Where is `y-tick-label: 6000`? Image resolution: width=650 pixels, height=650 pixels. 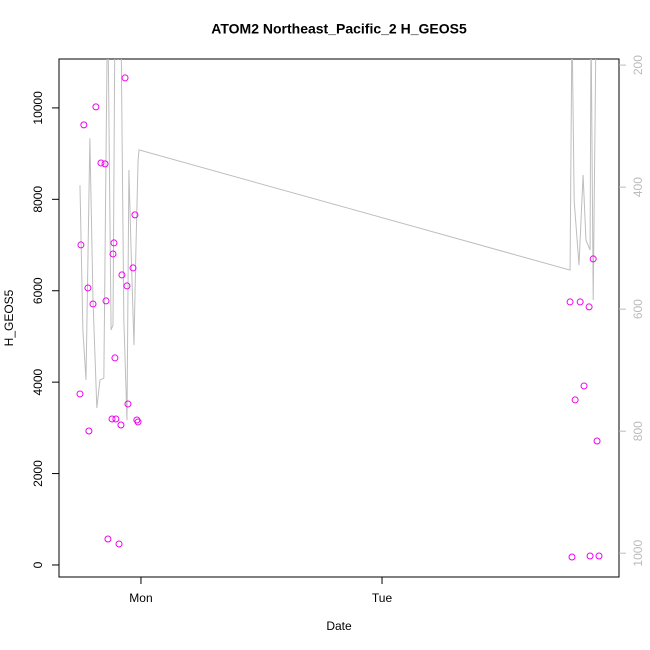 y-tick-label: 6000 is located at coordinates (38, 290).